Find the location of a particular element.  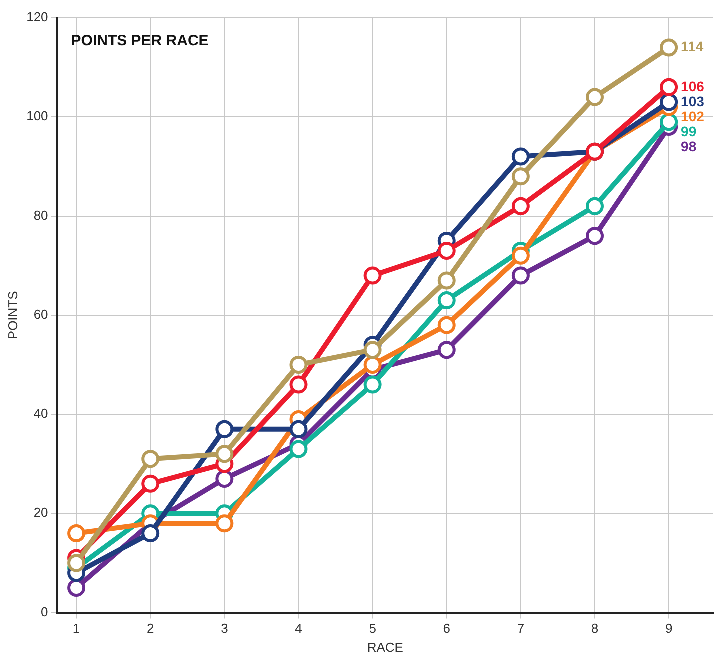

x-tick-label: 9 is located at coordinates (669, 628).